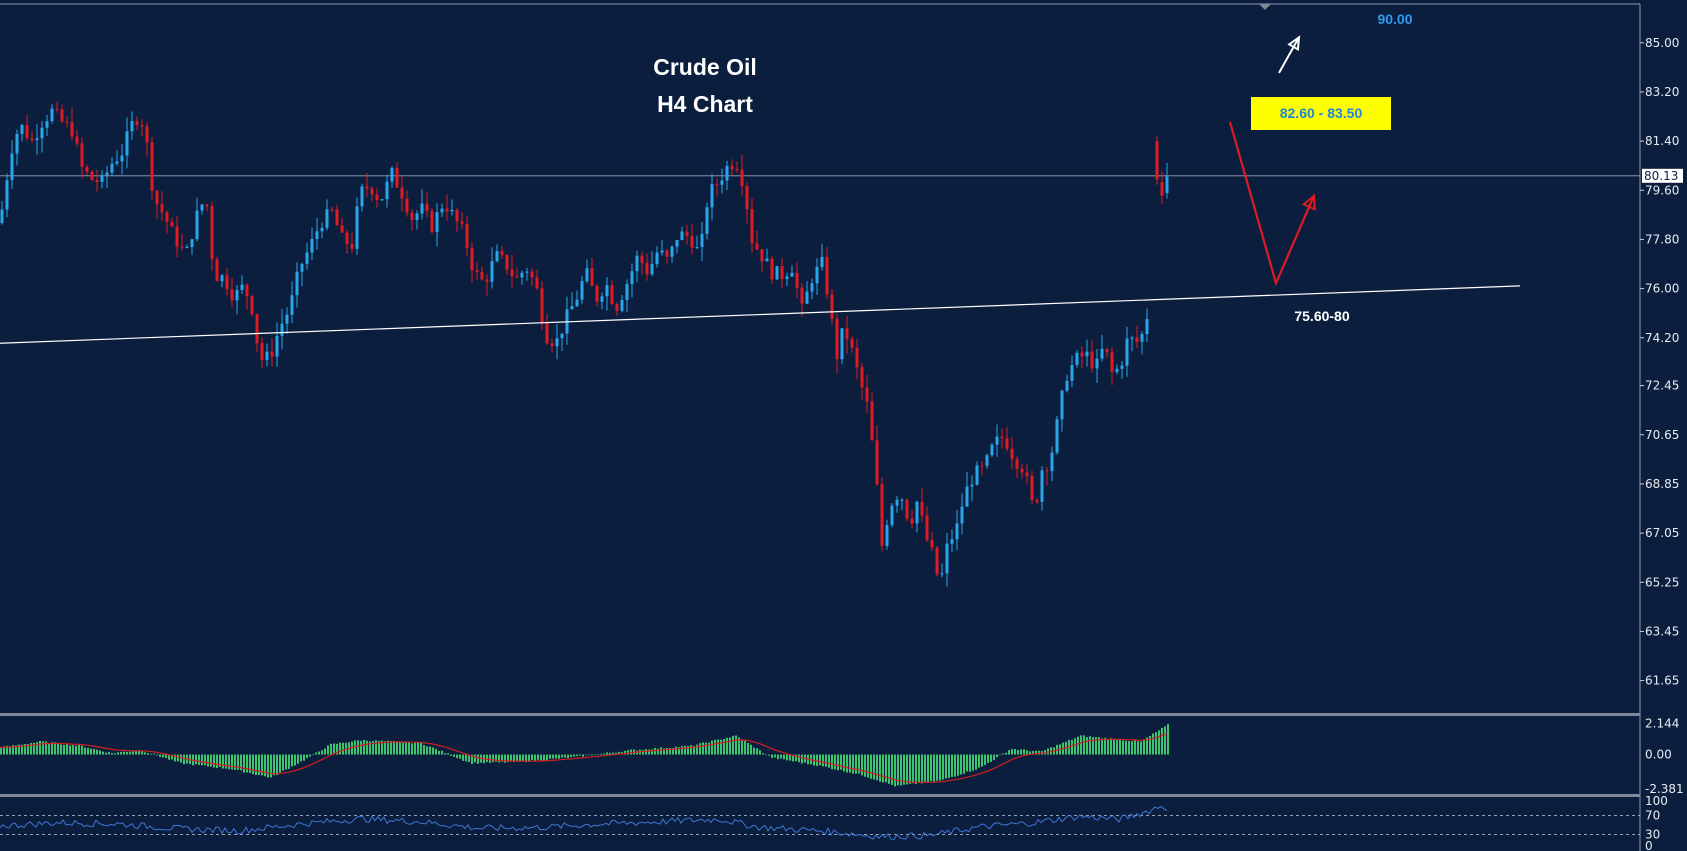 This screenshot has width=1687, height=851. What do you see at coordinates (1652, 815) in the screenshot?
I see `rsi-tick-label: 70` at bounding box center [1652, 815].